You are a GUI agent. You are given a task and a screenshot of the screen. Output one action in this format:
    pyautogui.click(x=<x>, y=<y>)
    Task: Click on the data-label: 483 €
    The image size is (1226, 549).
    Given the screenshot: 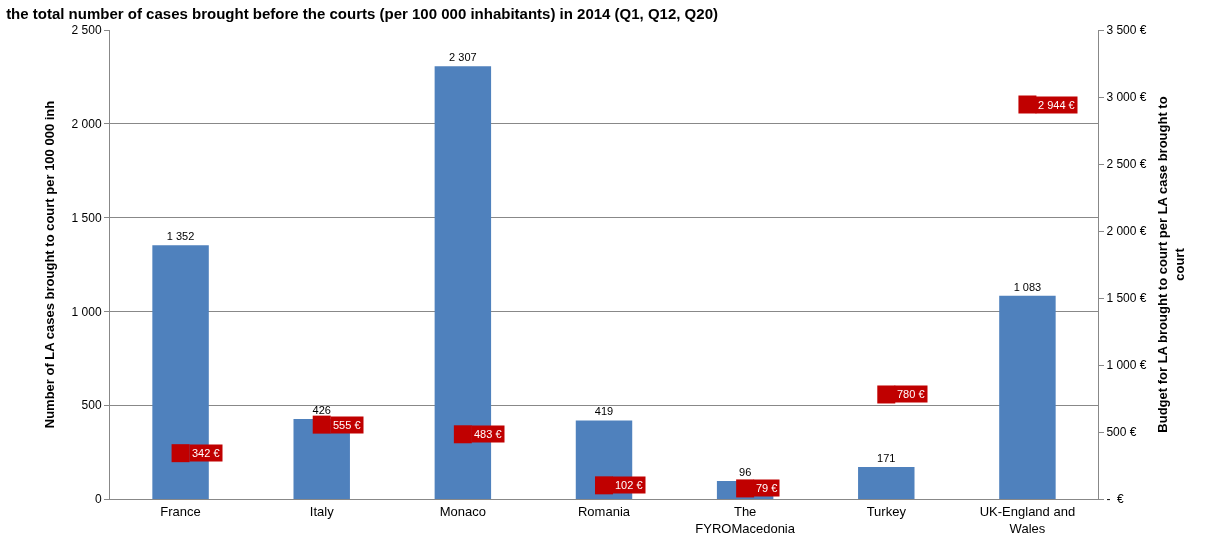 What is the action you would take?
    pyautogui.click(x=488, y=434)
    